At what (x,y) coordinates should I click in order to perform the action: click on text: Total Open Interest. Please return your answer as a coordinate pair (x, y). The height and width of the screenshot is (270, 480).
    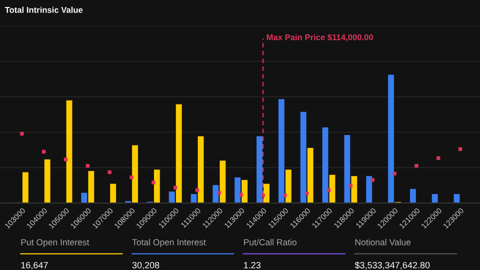
    Looking at the image, I should click on (169, 243).